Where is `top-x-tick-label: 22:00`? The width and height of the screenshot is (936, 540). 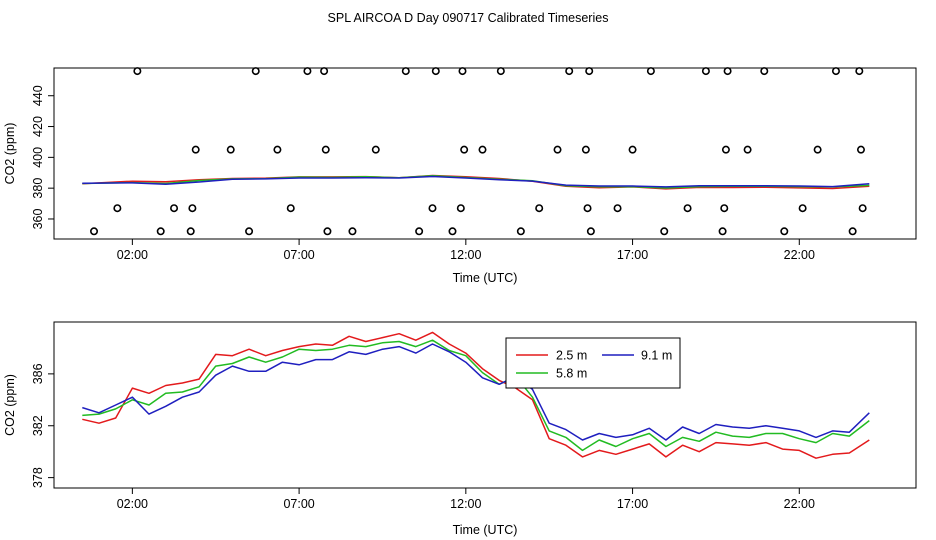
top-x-tick-label: 22:00 is located at coordinates (799, 255).